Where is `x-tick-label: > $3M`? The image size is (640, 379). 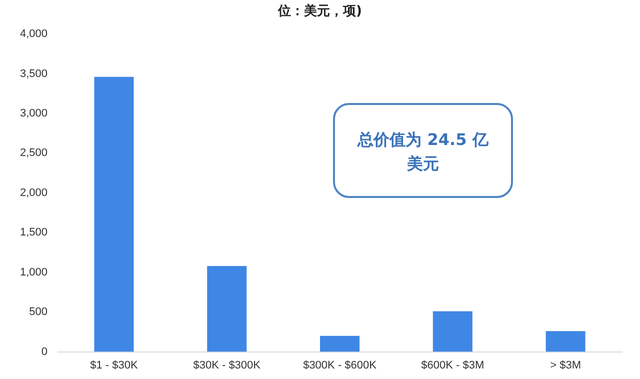
x-tick-label: > $3M is located at coordinates (565, 365).